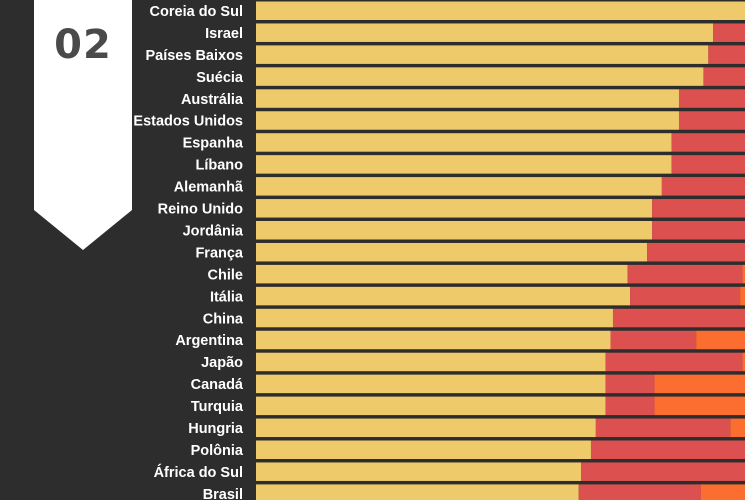 The height and width of the screenshot is (500, 745). What do you see at coordinates (217, 451) in the screenshot?
I see `category-label: Polônia` at bounding box center [217, 451].